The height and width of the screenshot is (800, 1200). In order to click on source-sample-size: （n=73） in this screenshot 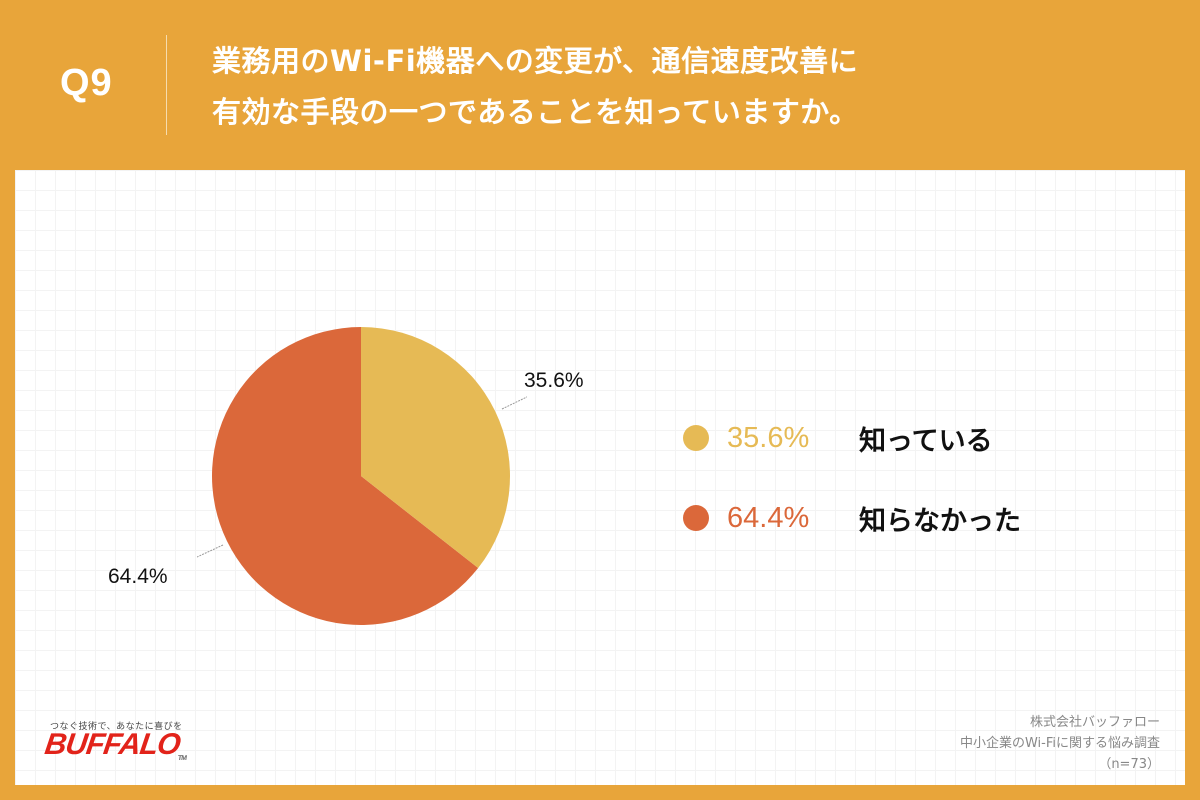, I will do `click(1129, 764)`.